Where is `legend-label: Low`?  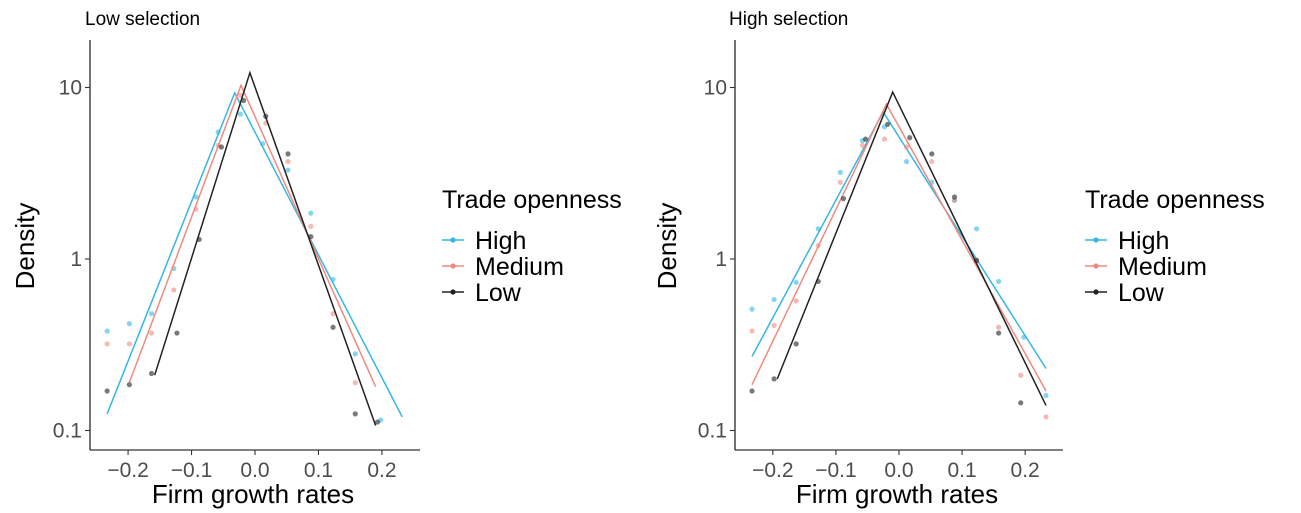
legend-label: Low is located at coordinates (1141, 293).